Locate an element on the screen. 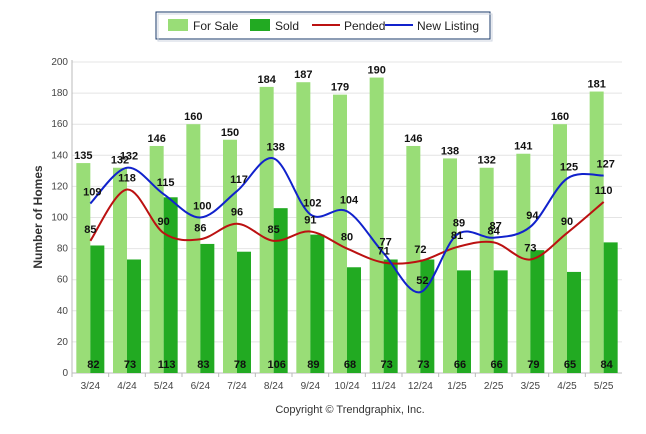 This screenshot has height=434, width=646. label-pended: 80 is located at coordinates (347, 238).